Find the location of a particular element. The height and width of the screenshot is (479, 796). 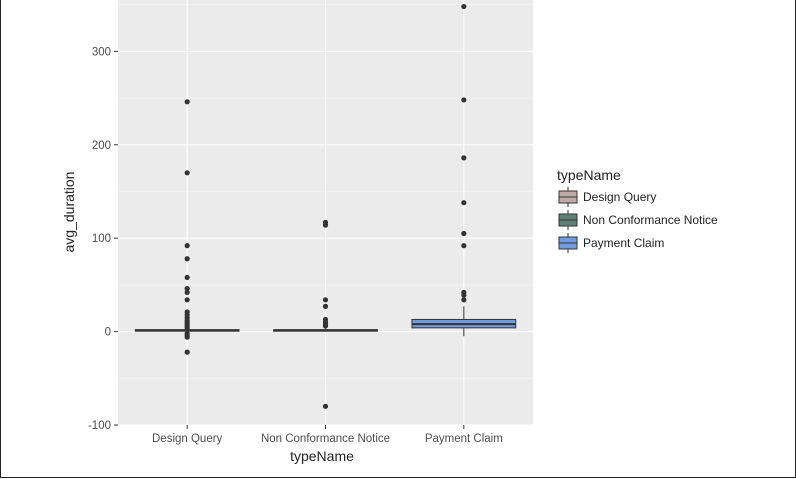

x-tick-label: Payment Claim is located at coordinates (464, 439).